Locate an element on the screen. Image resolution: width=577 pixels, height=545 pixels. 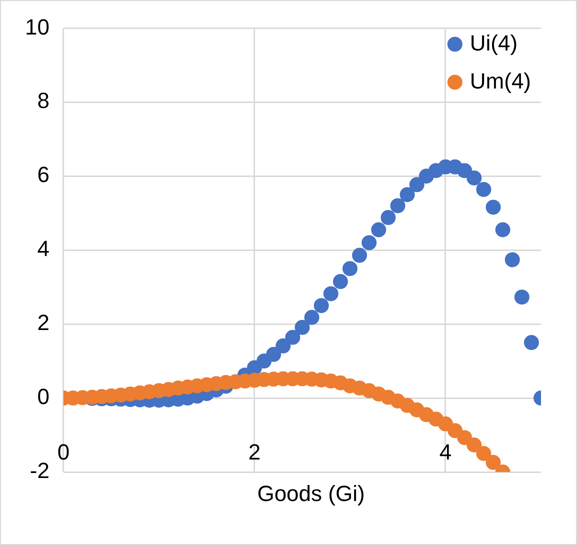
y-tick-label: 0 is located at coordinates (43, 397).